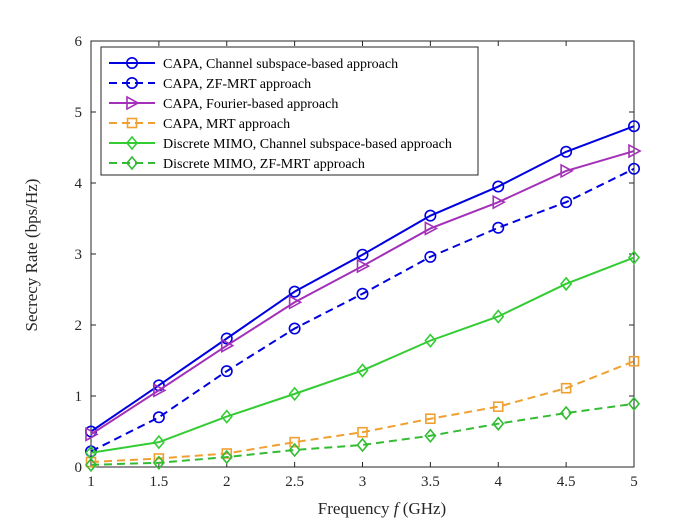 The width and height of the screenshot is (700, 525). What do you see at coordinates (237, 84) in the screenshot?
I see `legend-label: CAPA, ZF-MRT approach` at bounding box center [237, 84].